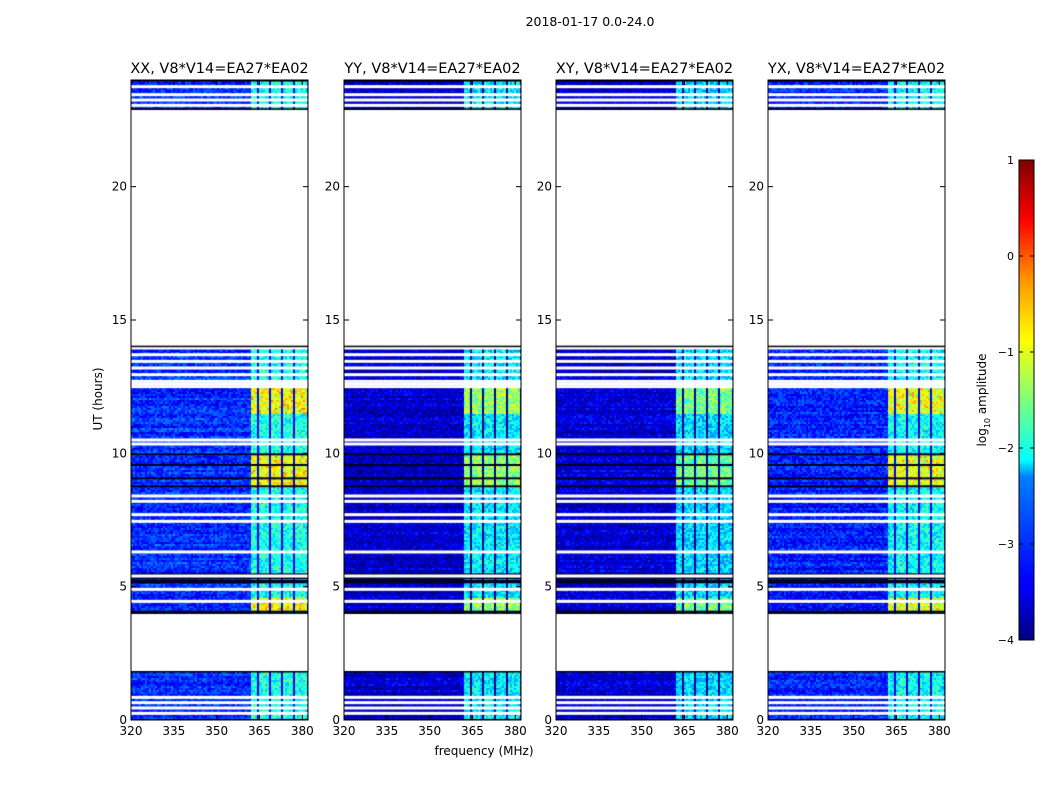  What do you see at coordinates (856, 69) in the screenshot?
I see `panel-title: YX, V8*V14=EA27*EA02` at bounding box center [856, 69].